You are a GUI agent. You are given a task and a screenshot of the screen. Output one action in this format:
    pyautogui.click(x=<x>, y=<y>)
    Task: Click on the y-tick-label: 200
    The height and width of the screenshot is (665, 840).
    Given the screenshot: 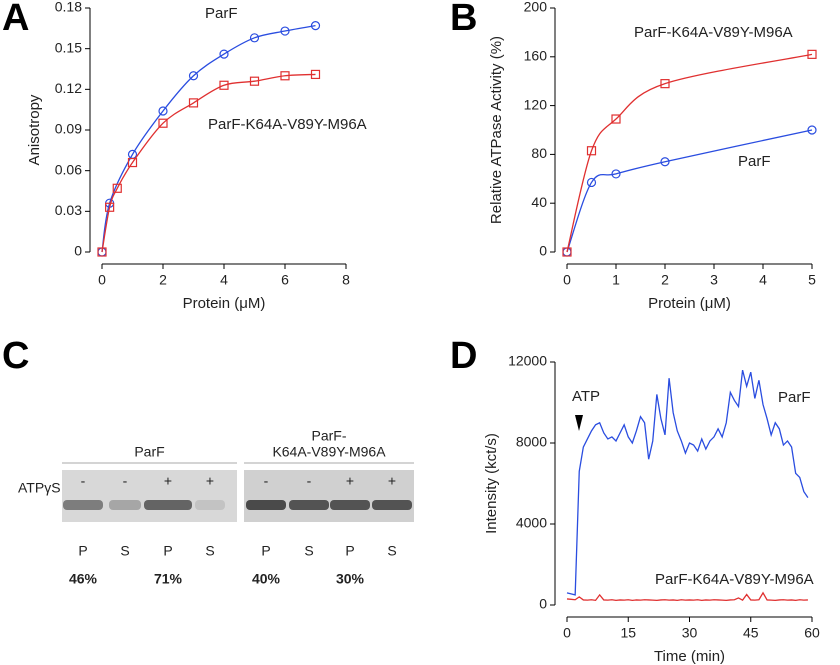 What is the action you would take?
    pyautogui.click(x=536, y=7)
    